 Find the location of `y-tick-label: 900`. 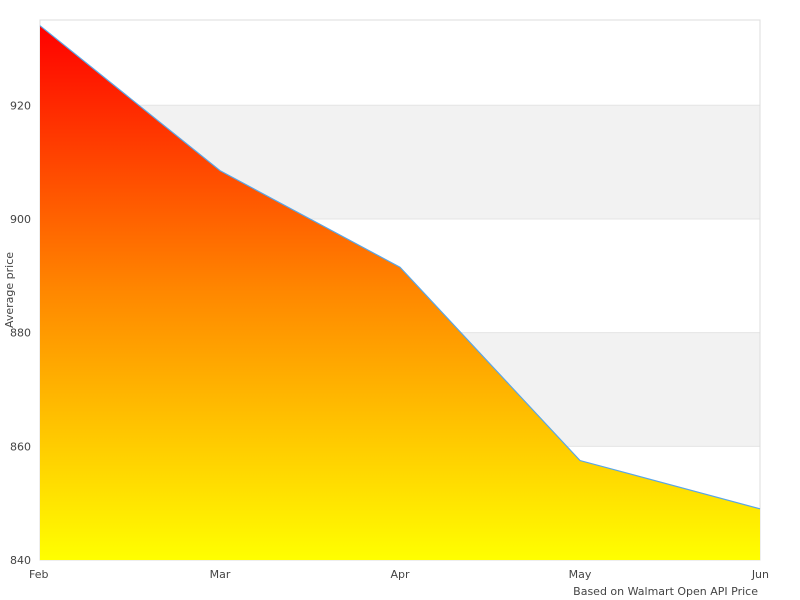

y-tick-label: 900 is located at coordinates (20, 219).